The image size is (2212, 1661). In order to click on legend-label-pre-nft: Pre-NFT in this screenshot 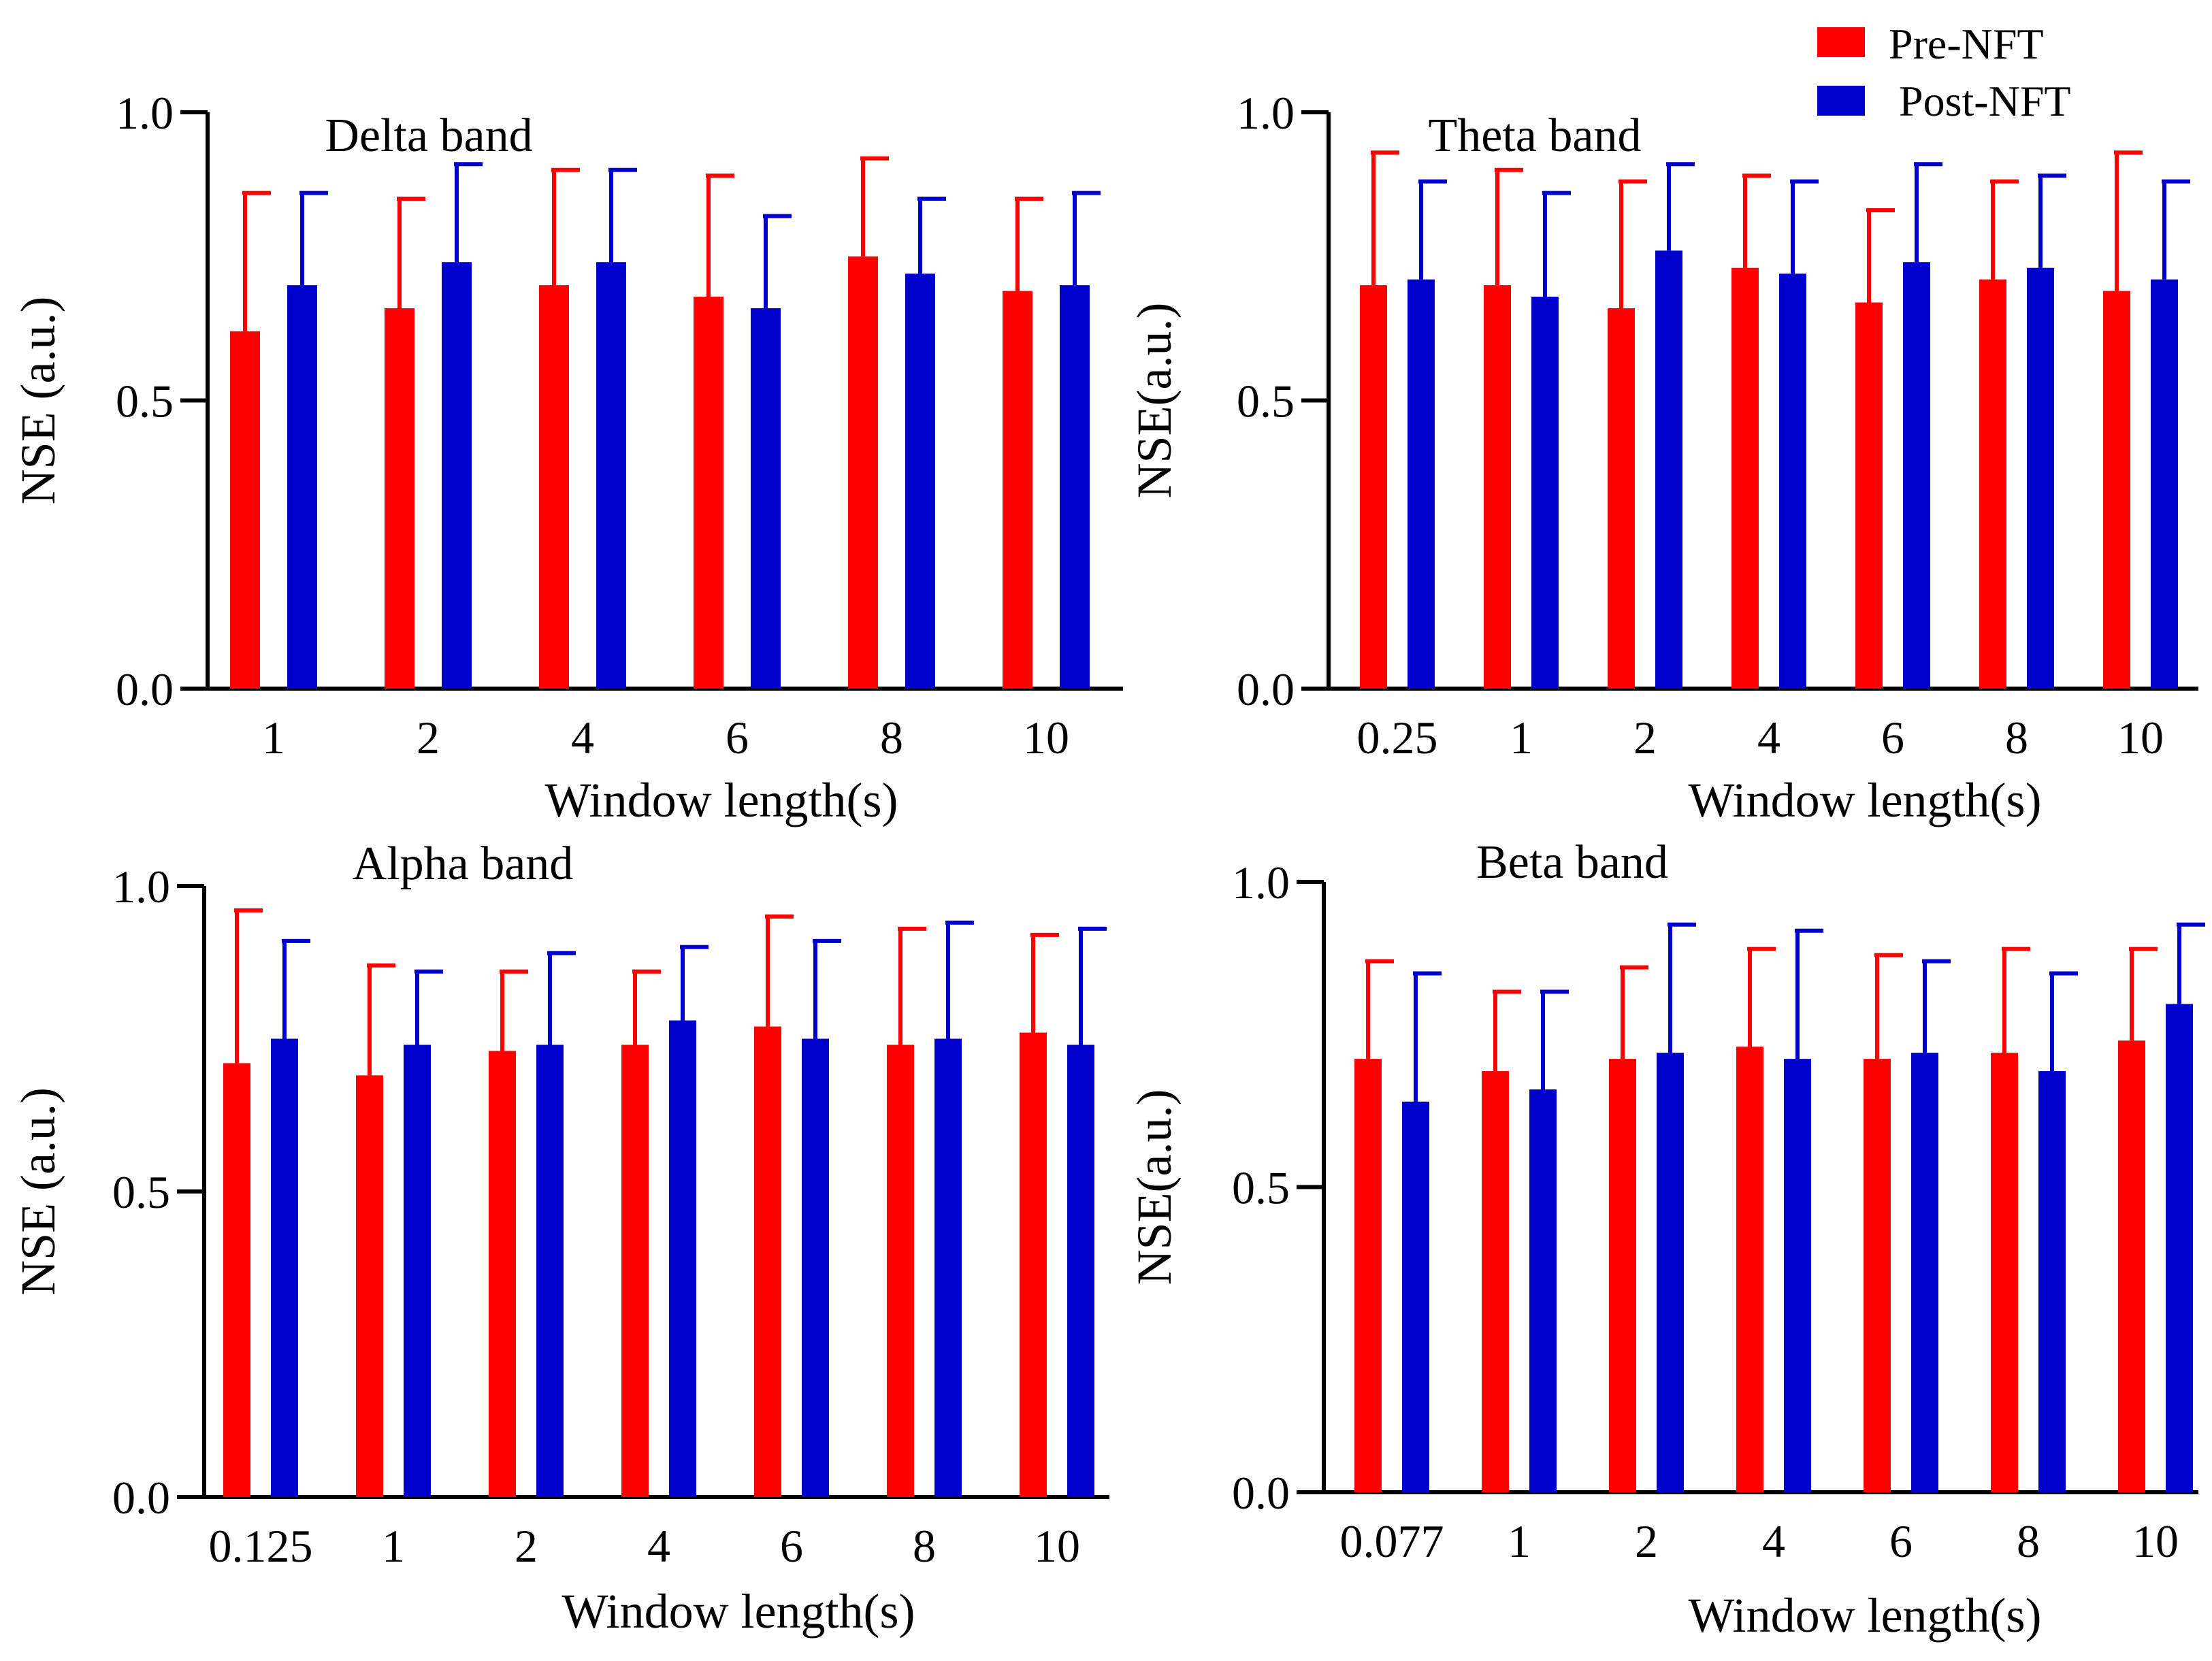, I will do `click(1966, 44)`.